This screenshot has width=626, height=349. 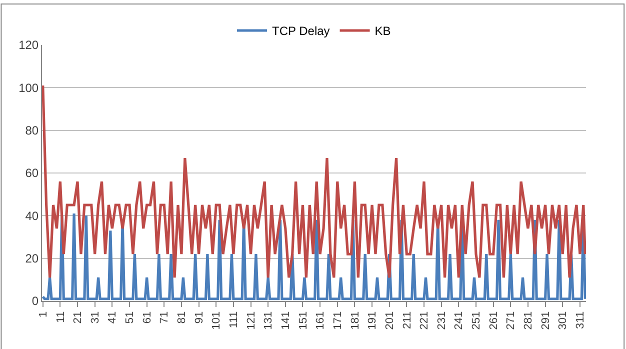 I want to click on x-tick-label: 311, so click(x=580, y=320).